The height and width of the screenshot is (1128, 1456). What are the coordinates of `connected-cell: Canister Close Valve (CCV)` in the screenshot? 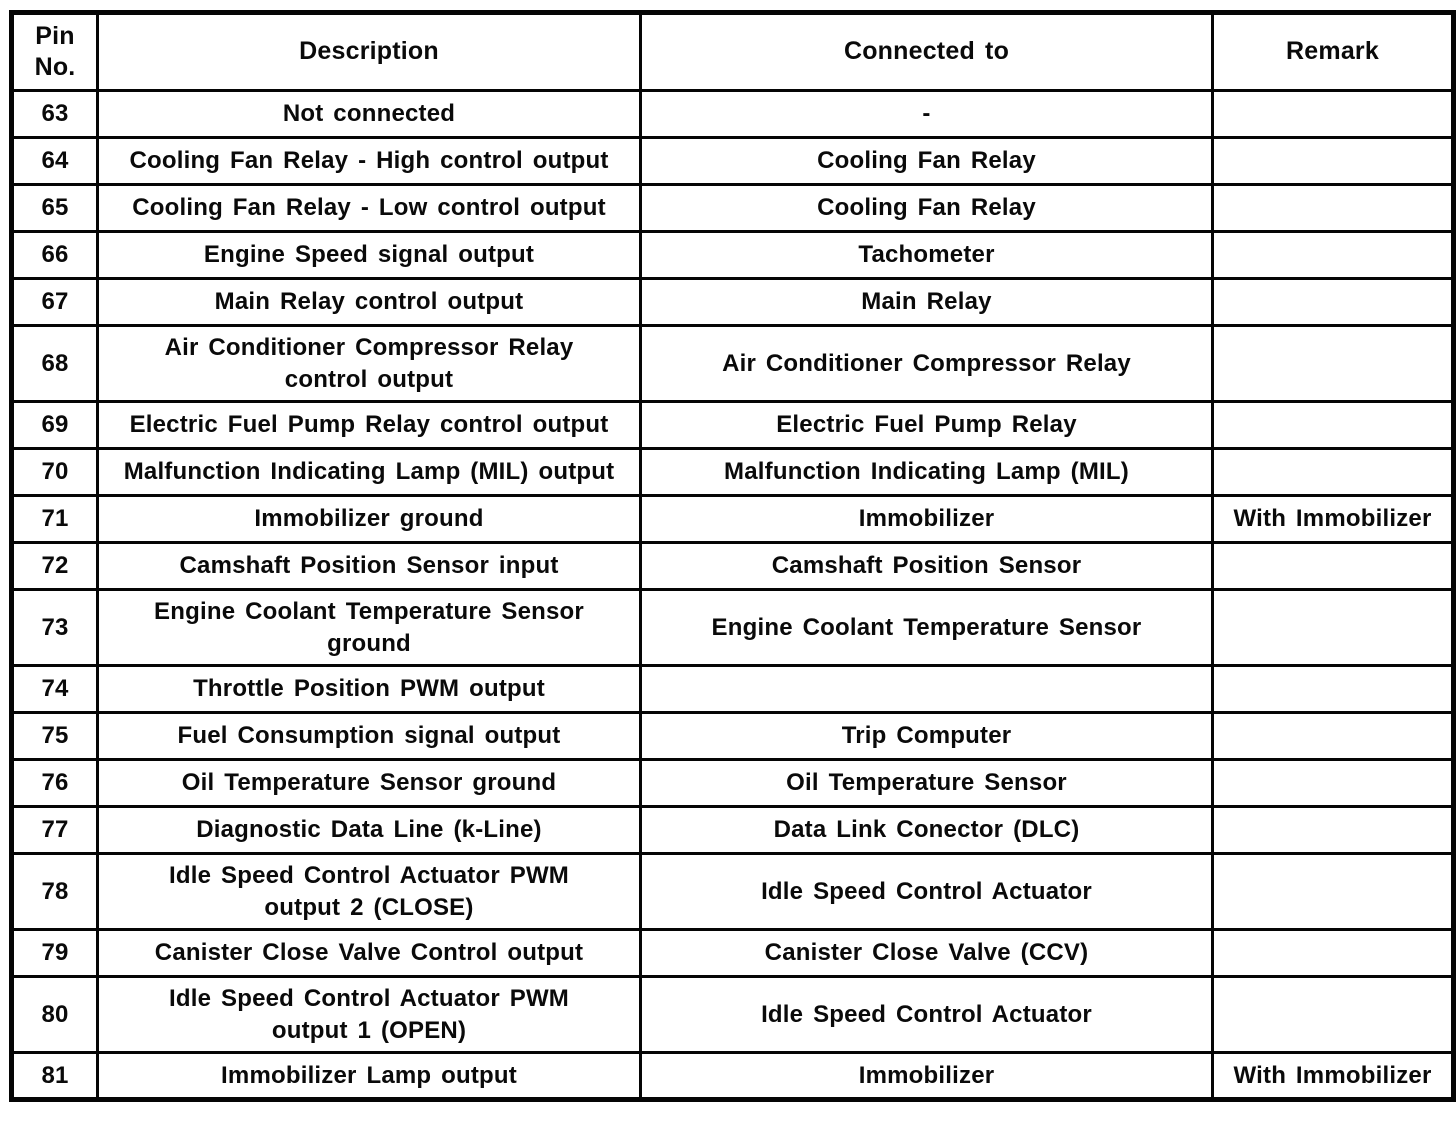 It's located at (926, 953).